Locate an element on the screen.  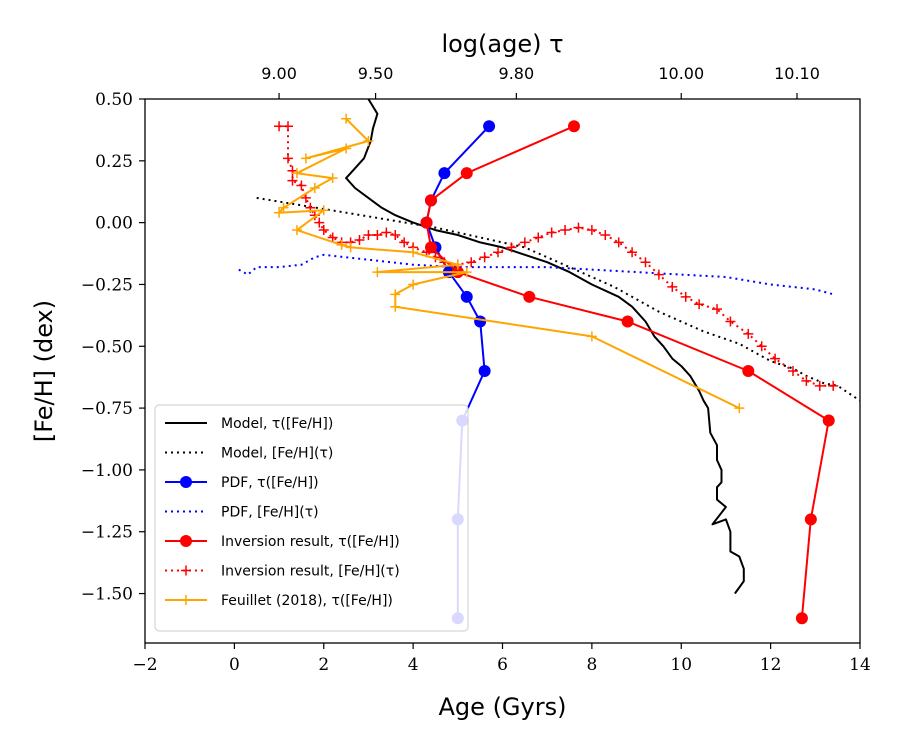
y-tick-label: −0.25 is located at coordinates (107, 285).